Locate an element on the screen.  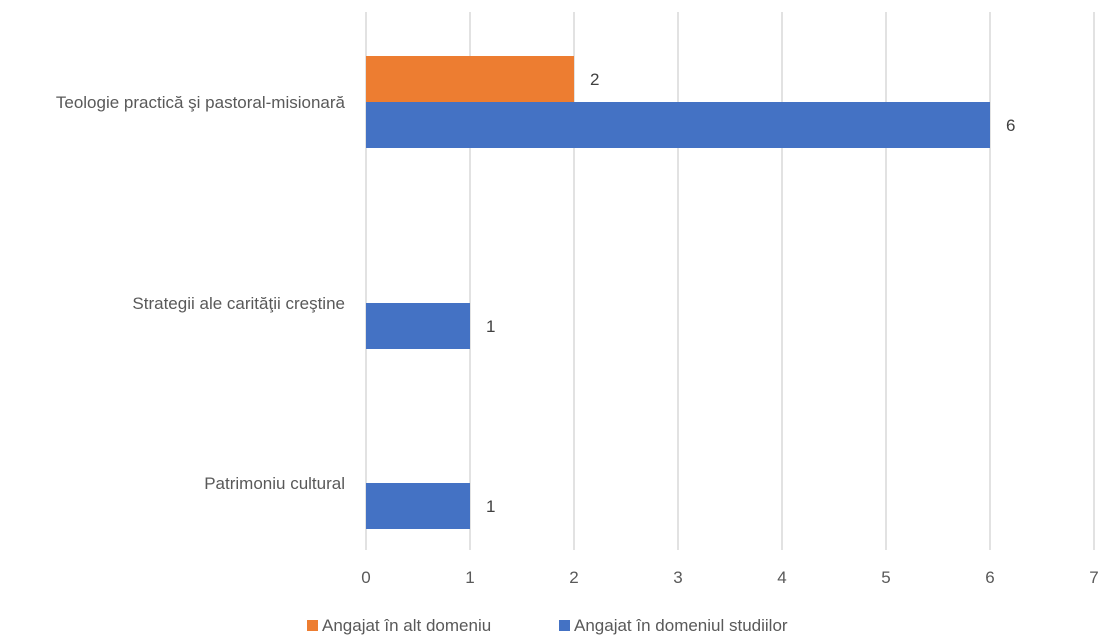
tick-label-3: 3 is located at coordinates (677, 577).